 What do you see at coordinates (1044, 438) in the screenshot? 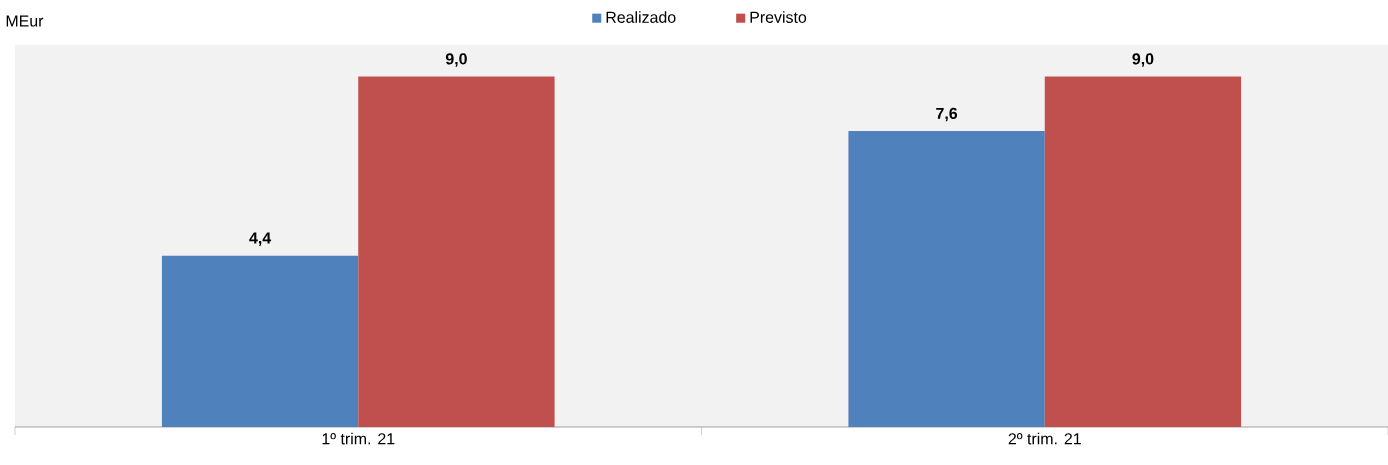
I see `x-tick-label: 2º trim. 21` at bounding box center [1044, 438].